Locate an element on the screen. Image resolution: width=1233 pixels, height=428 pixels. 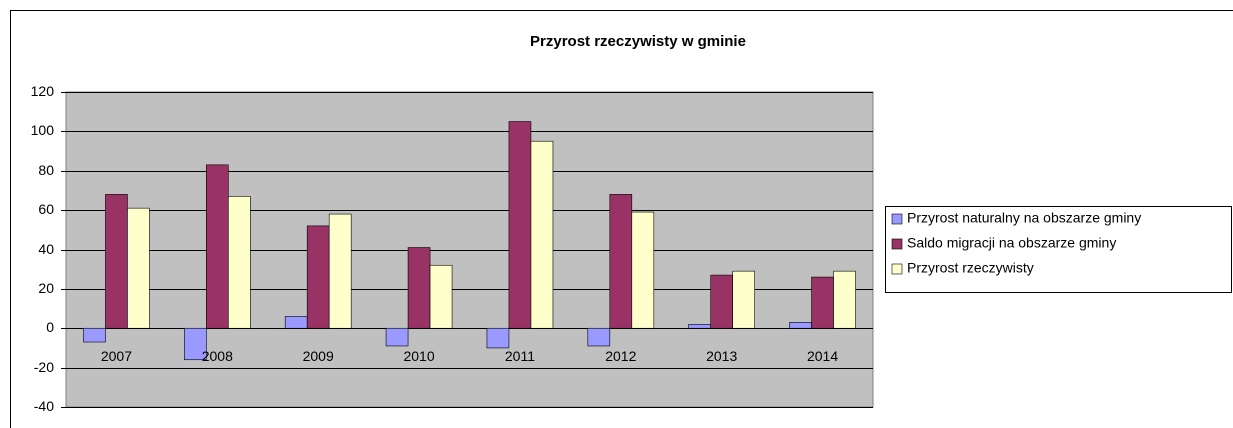
y-tick-label: 0 is located at coordinates (50, 327).